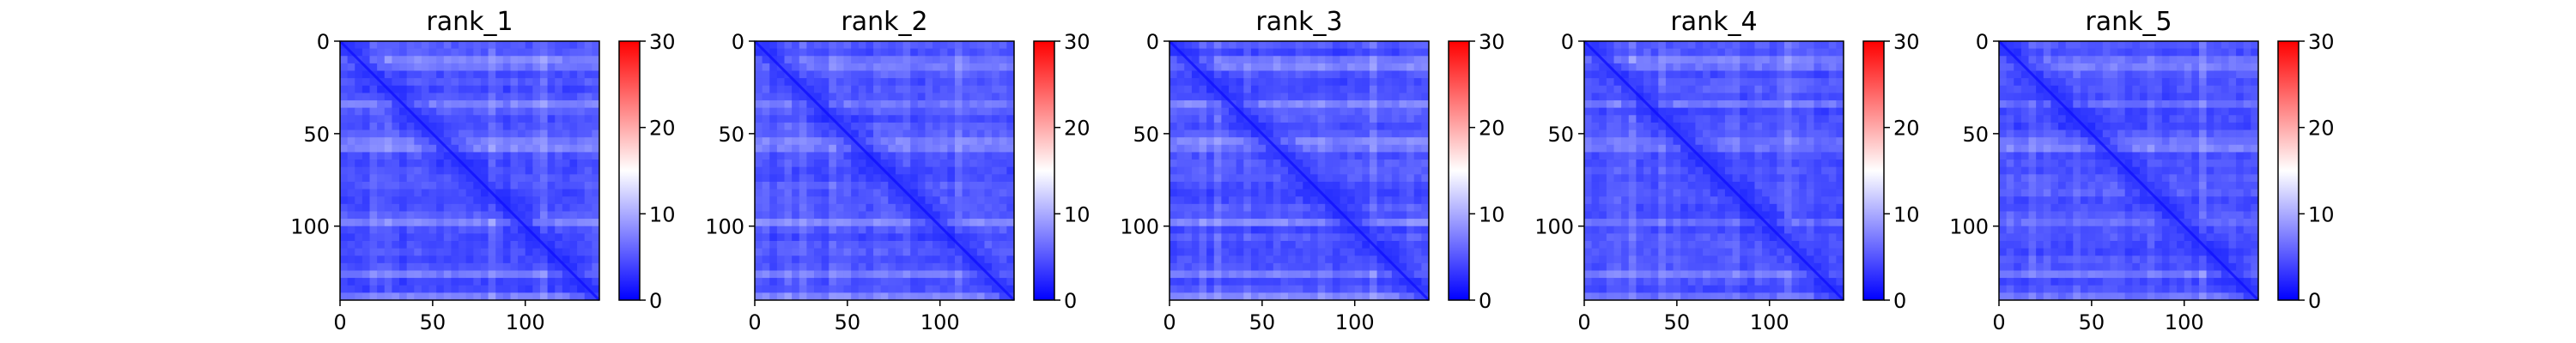 Image resolution: width=2576 pixels, height=343 pixels. I want to click on heatmap-panel: rank_3 0 50 100 0 50 100 0 10 20 30, so click(1312, 171).